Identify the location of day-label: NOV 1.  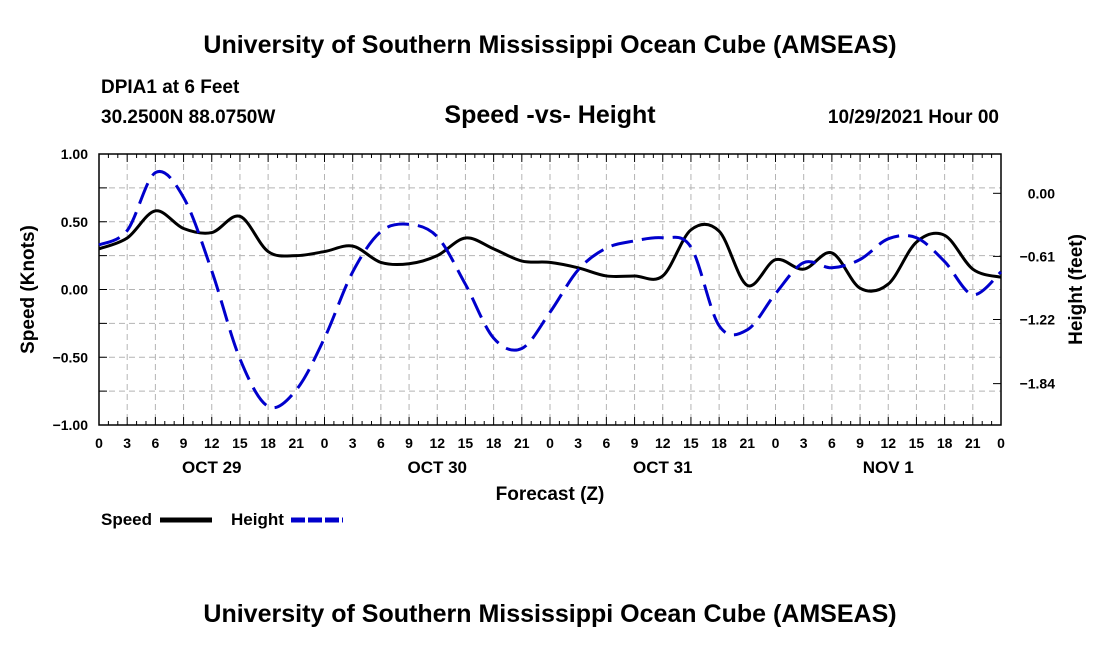
(888, 467).